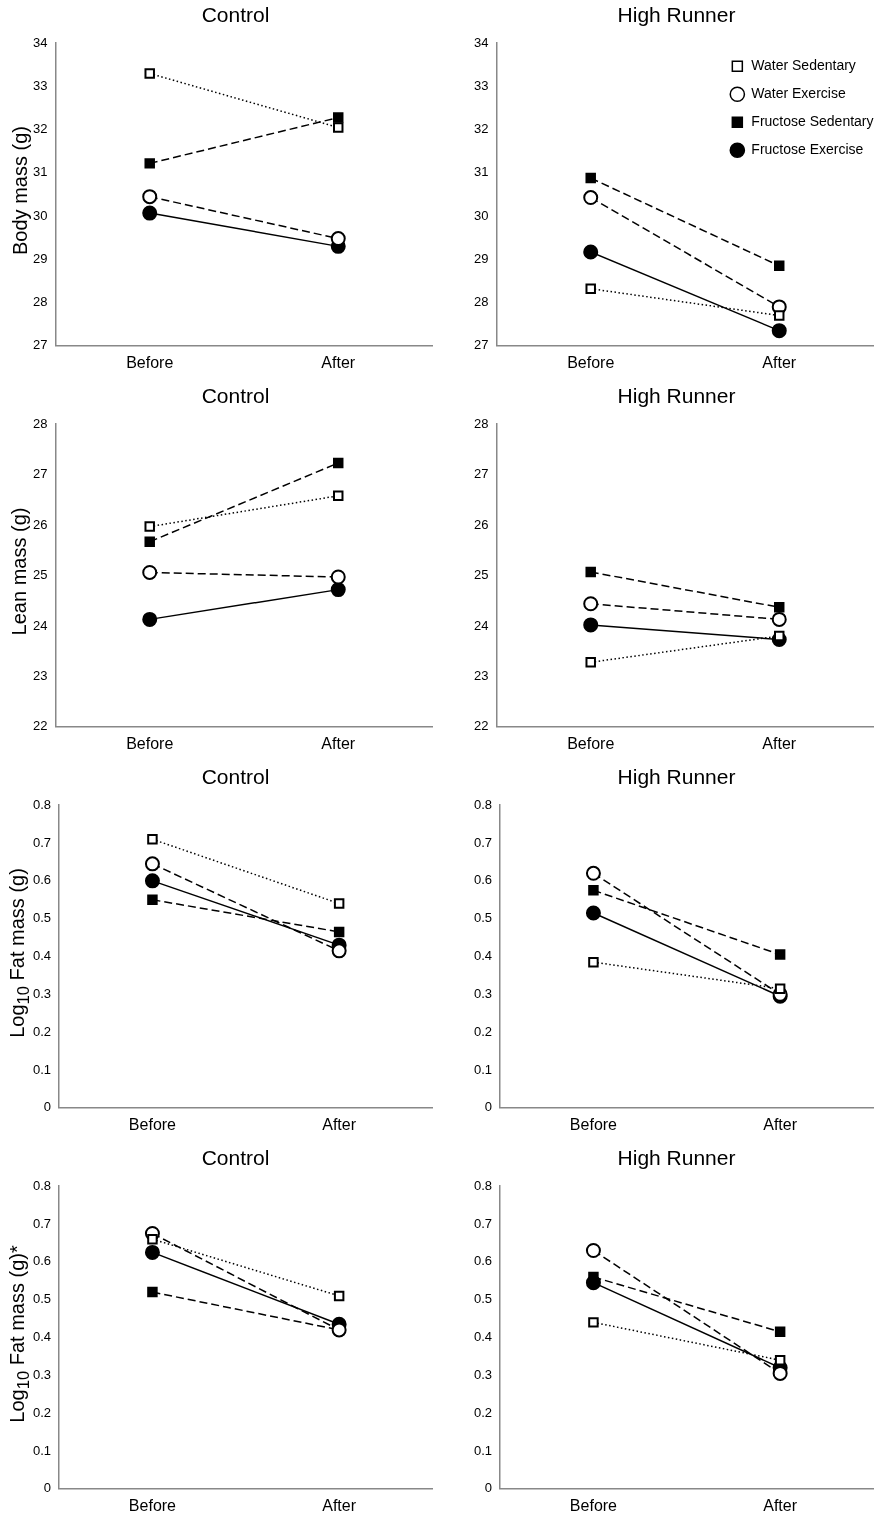 This screenshot has width=882, height=1525. What do you see at coordinates (803, 65) in the screenshot?
I see `legend-label: Water Sedentary` at bounding box center [803, 65].